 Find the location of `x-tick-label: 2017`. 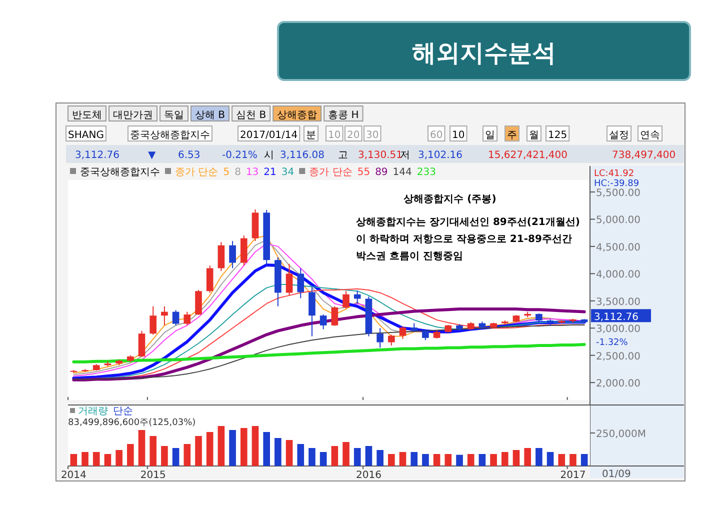

x-tick-label: 2017 is located at coordinates (573, 475).